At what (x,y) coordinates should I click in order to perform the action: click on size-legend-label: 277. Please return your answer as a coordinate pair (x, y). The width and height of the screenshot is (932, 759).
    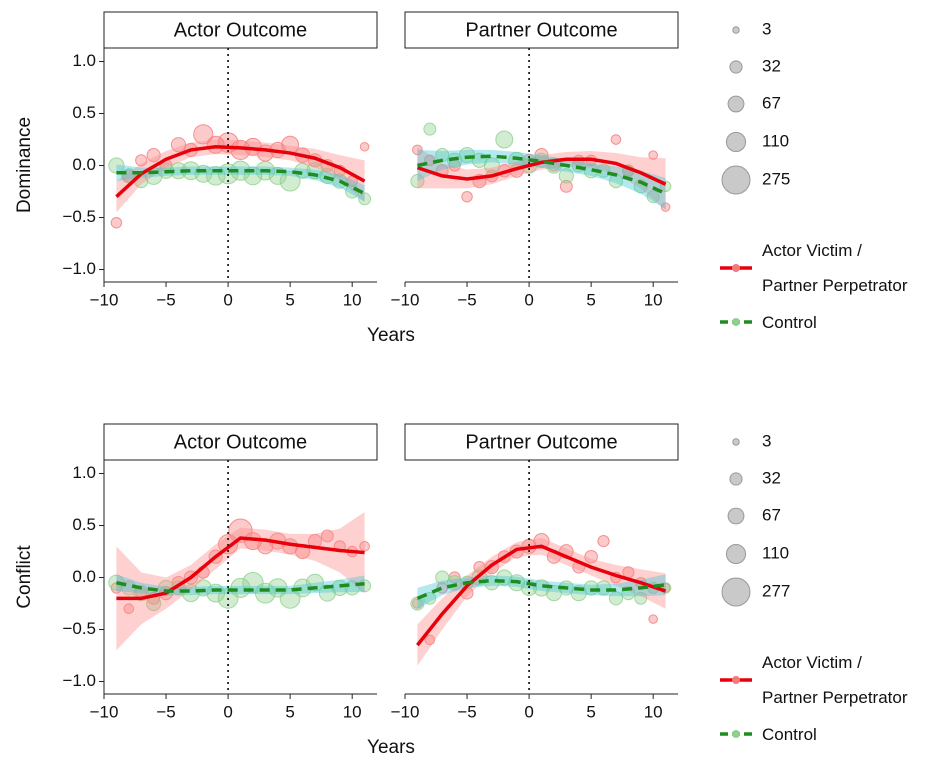
    Looking at the image, I should click on (776, 590).